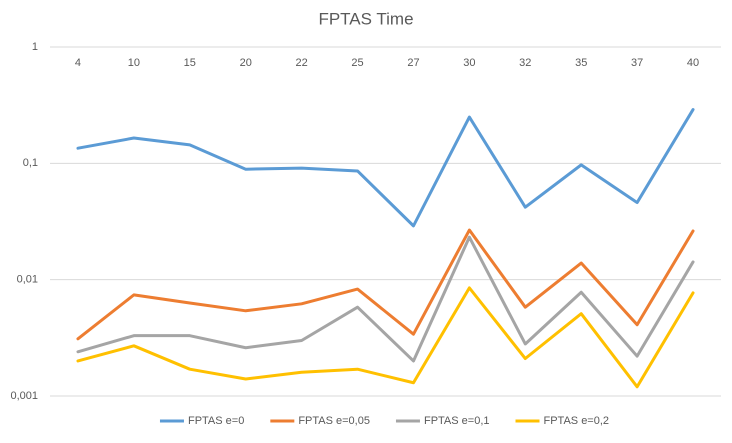 Image resolution: width=732 pixels, height=443 pixels. What do you see at coordinates (134, 63) in the screenshot?
I see `x-tick-label: 10` at bounding box center [134, 63].